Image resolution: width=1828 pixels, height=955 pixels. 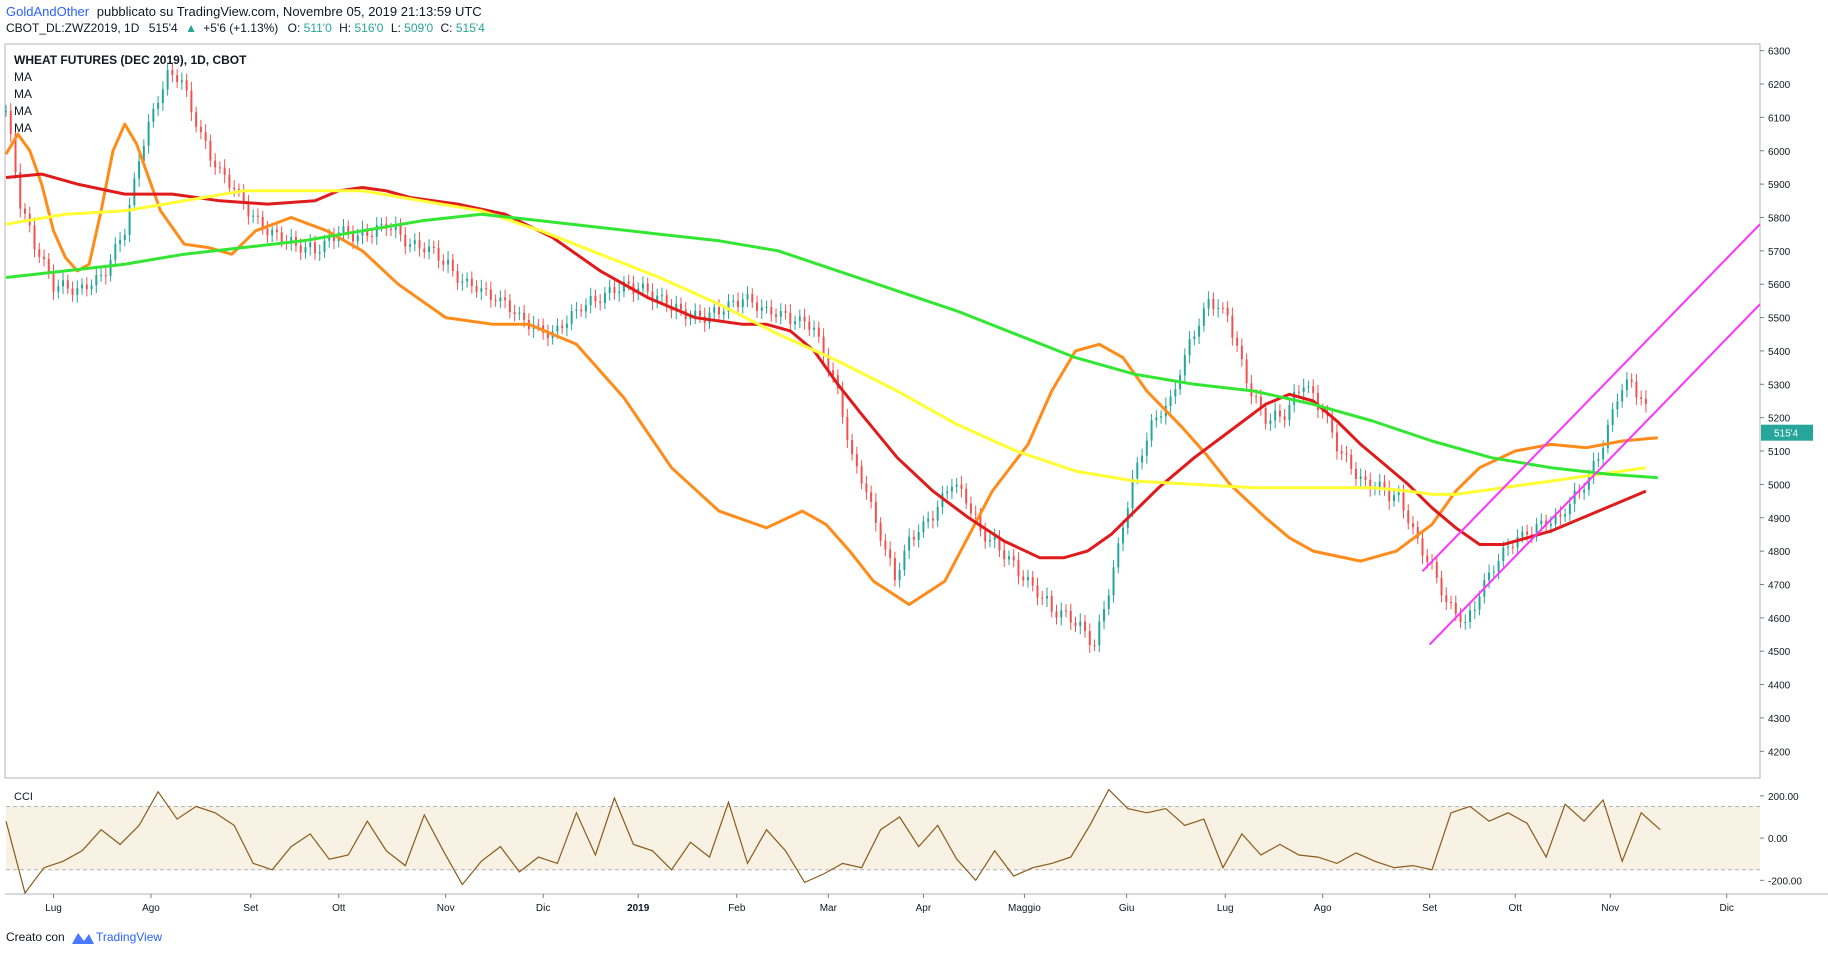 I want to click on change-icon: ▲, so click(x=191, y=28).